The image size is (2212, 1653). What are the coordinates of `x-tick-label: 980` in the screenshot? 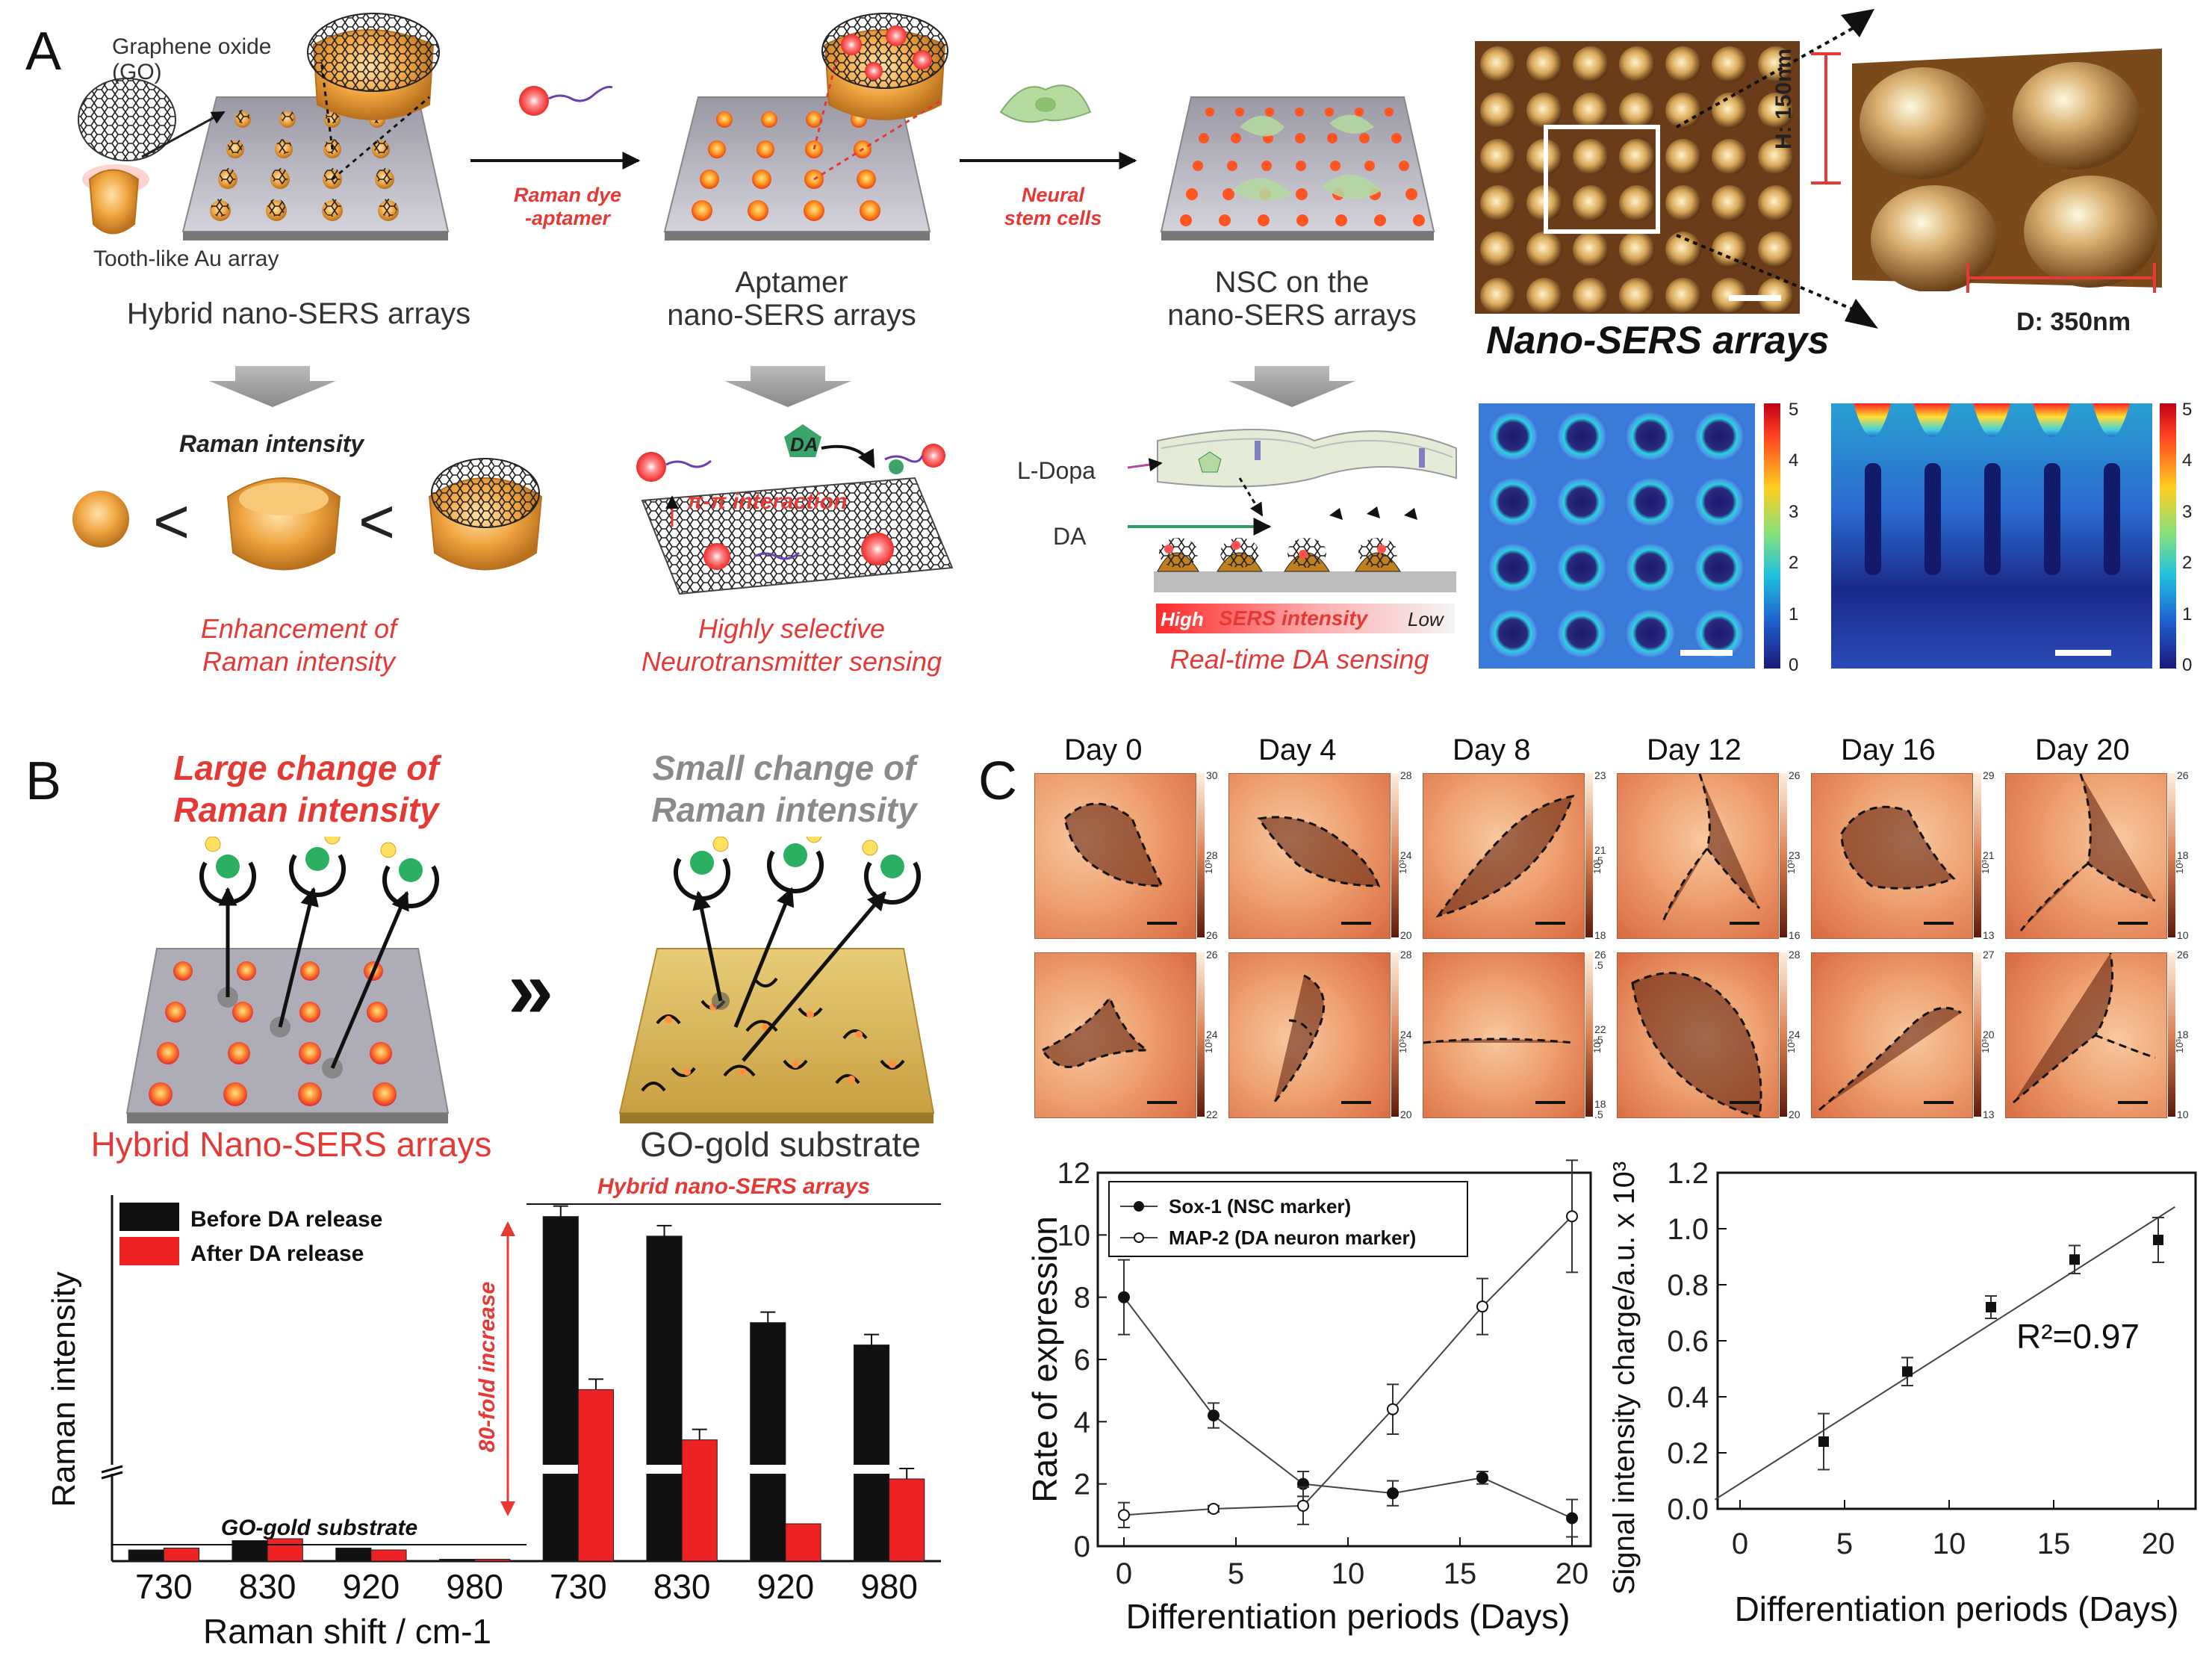 It's located at (475, 1587).